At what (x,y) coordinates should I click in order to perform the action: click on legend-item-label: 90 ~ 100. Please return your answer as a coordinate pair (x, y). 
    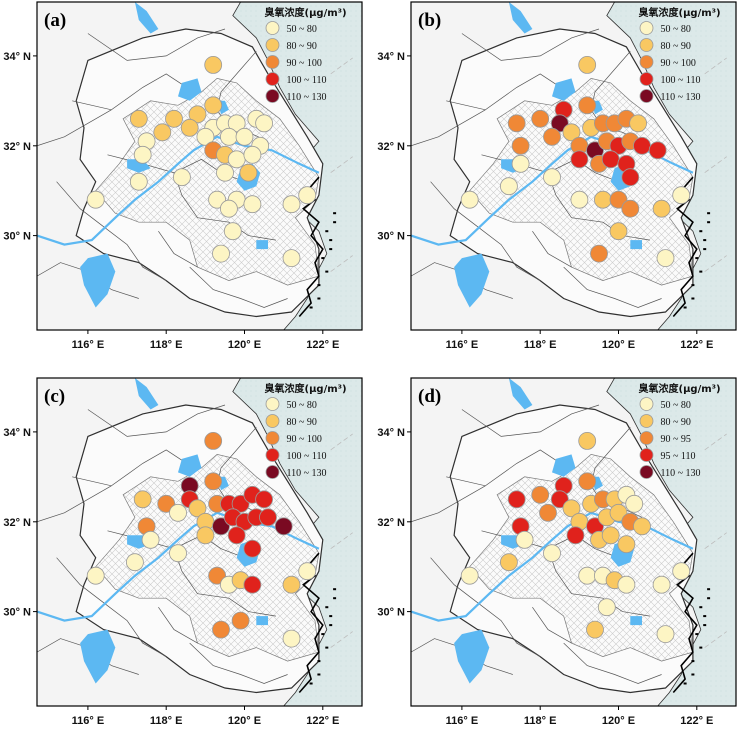
    Looking at the image, I should click on (678, 63).